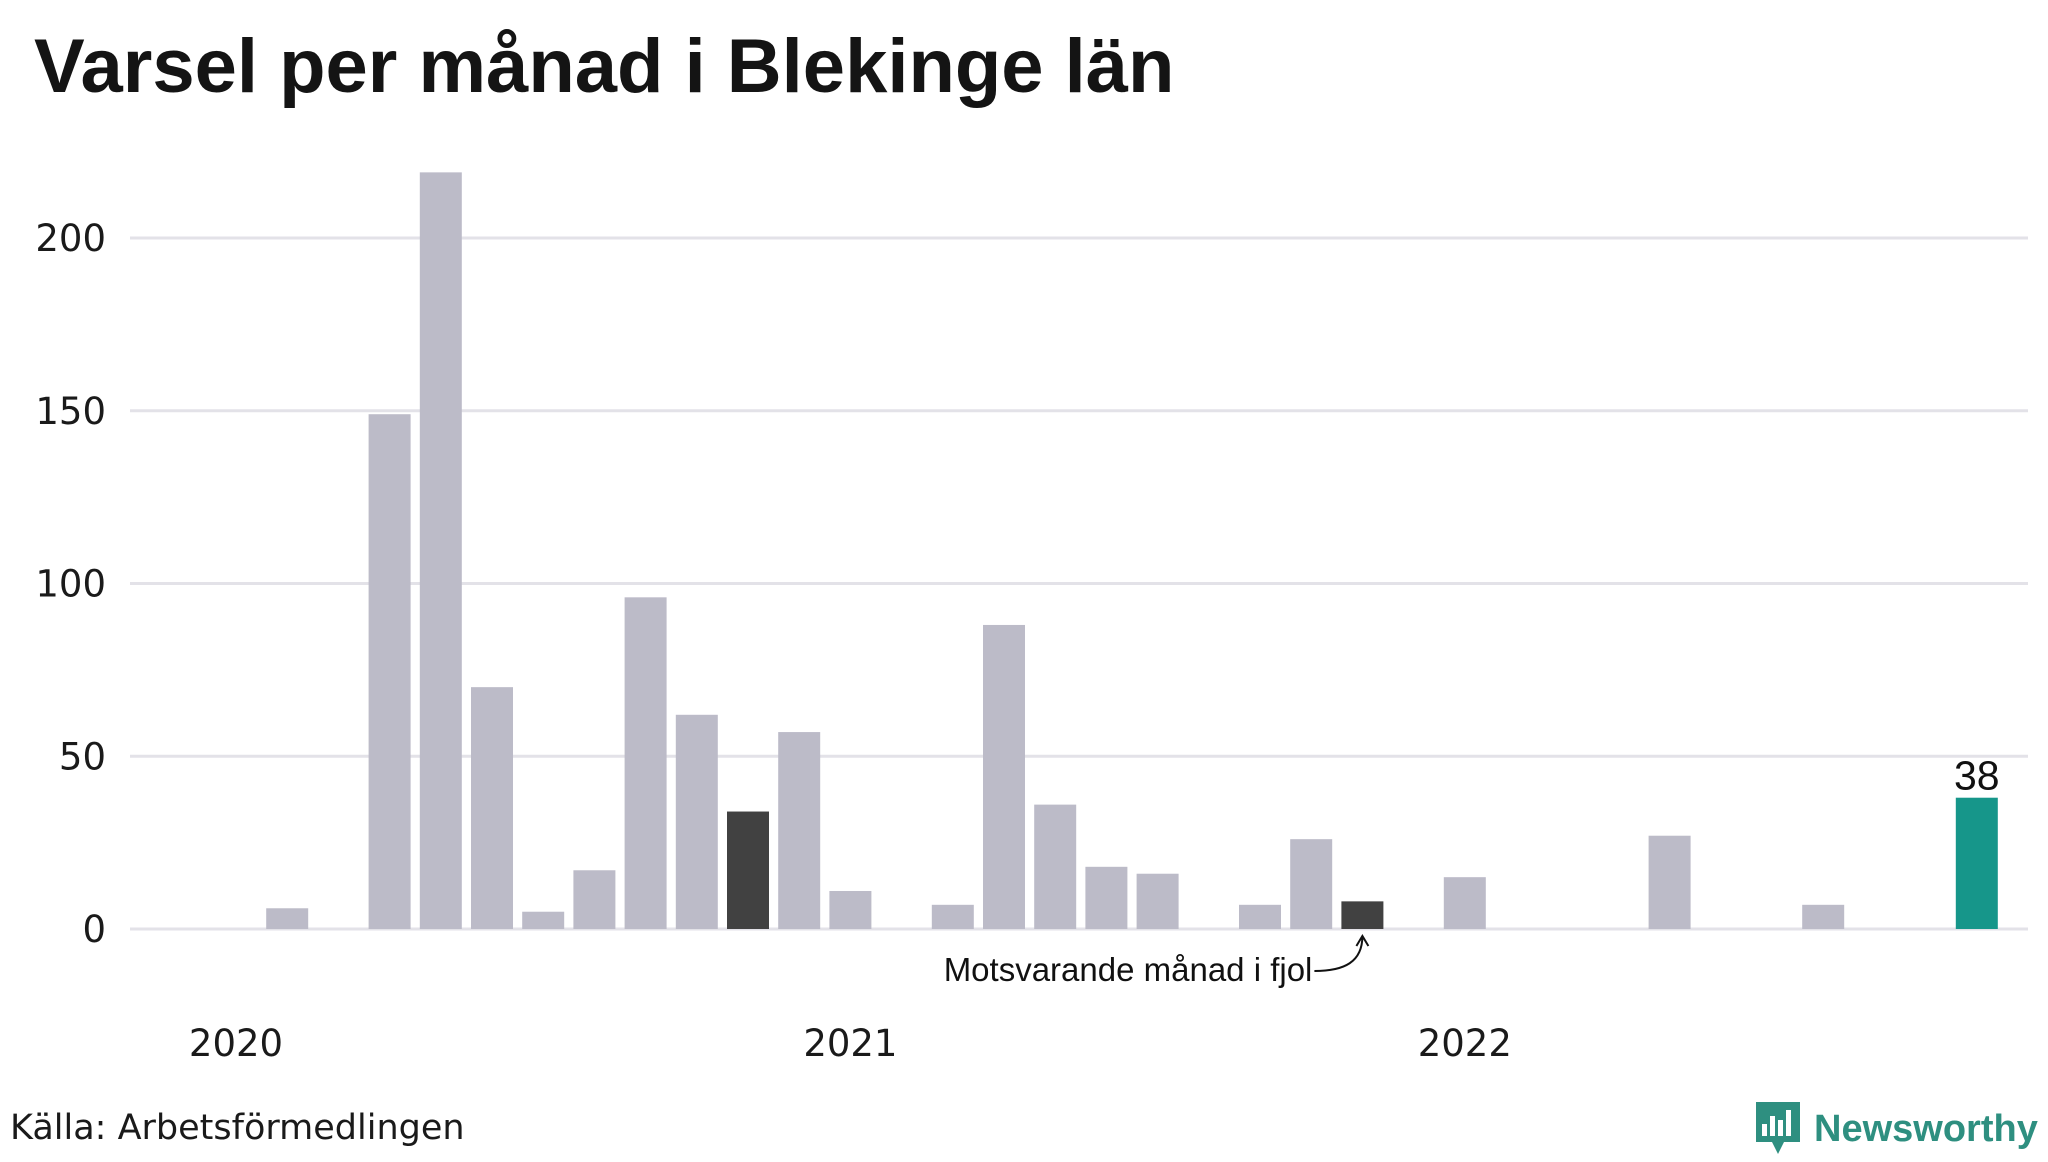  Describe the element at coordinates (94, 929) in the screenshot. I see `y-tick-label: 0` at that location.